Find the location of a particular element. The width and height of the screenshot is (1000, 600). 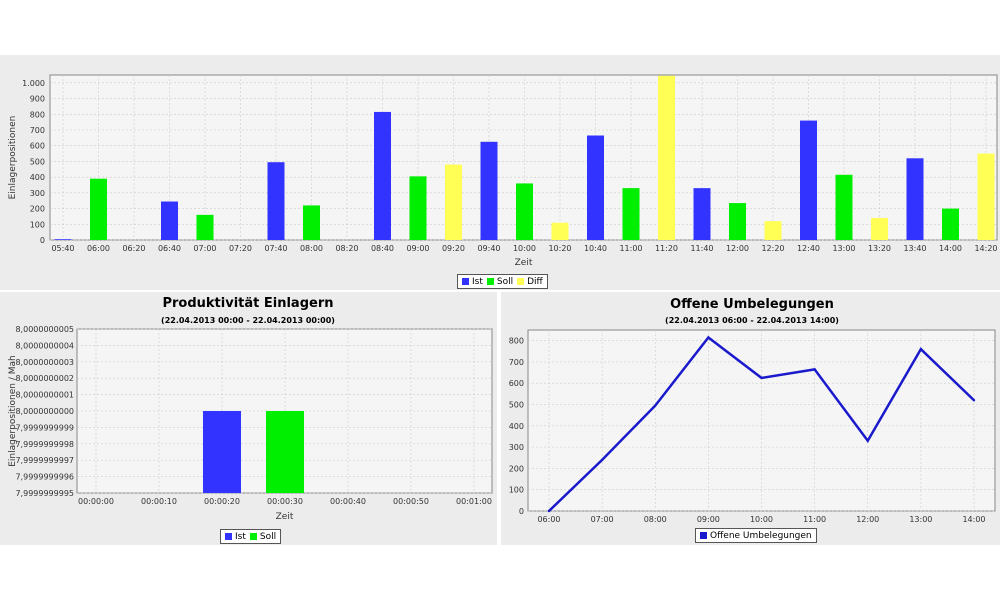

chart-title: Produktivität Einlagern is located at coordinates (247, 303).